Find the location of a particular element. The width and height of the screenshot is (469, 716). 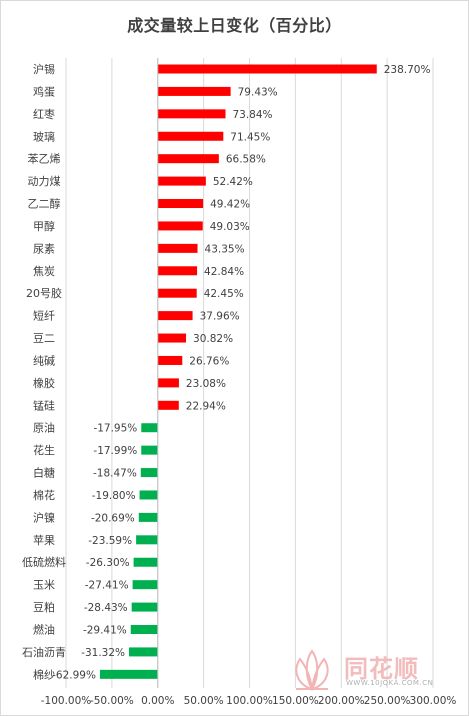

data-label: 30.82% is located at coordinates (213, 339).